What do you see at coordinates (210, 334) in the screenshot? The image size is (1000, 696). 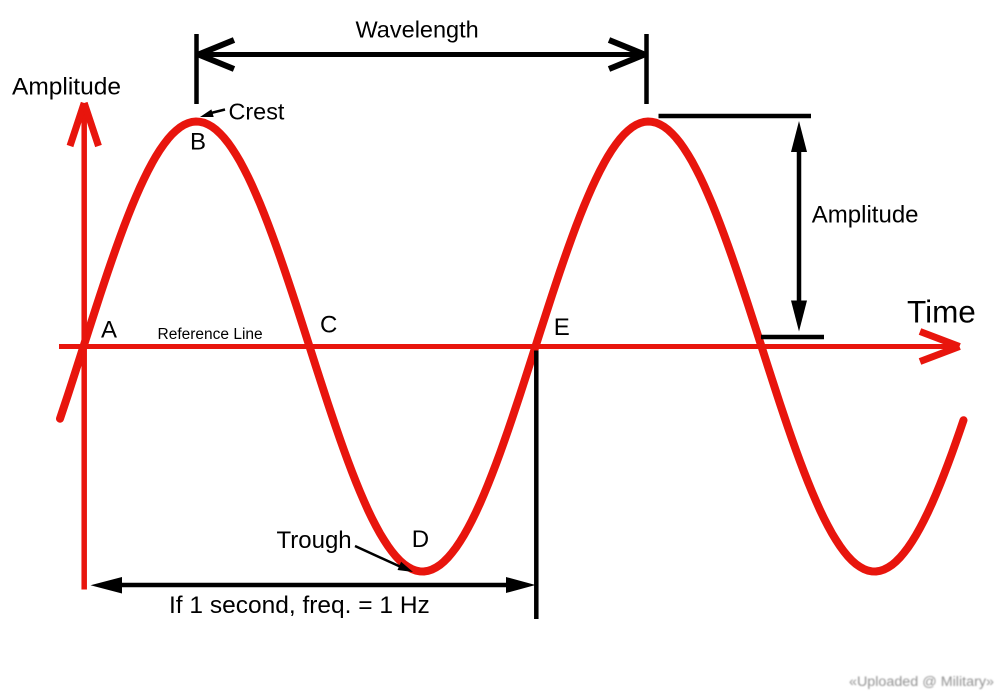 I see `svg-text: Reference Line` at bounding box center [210, 334].